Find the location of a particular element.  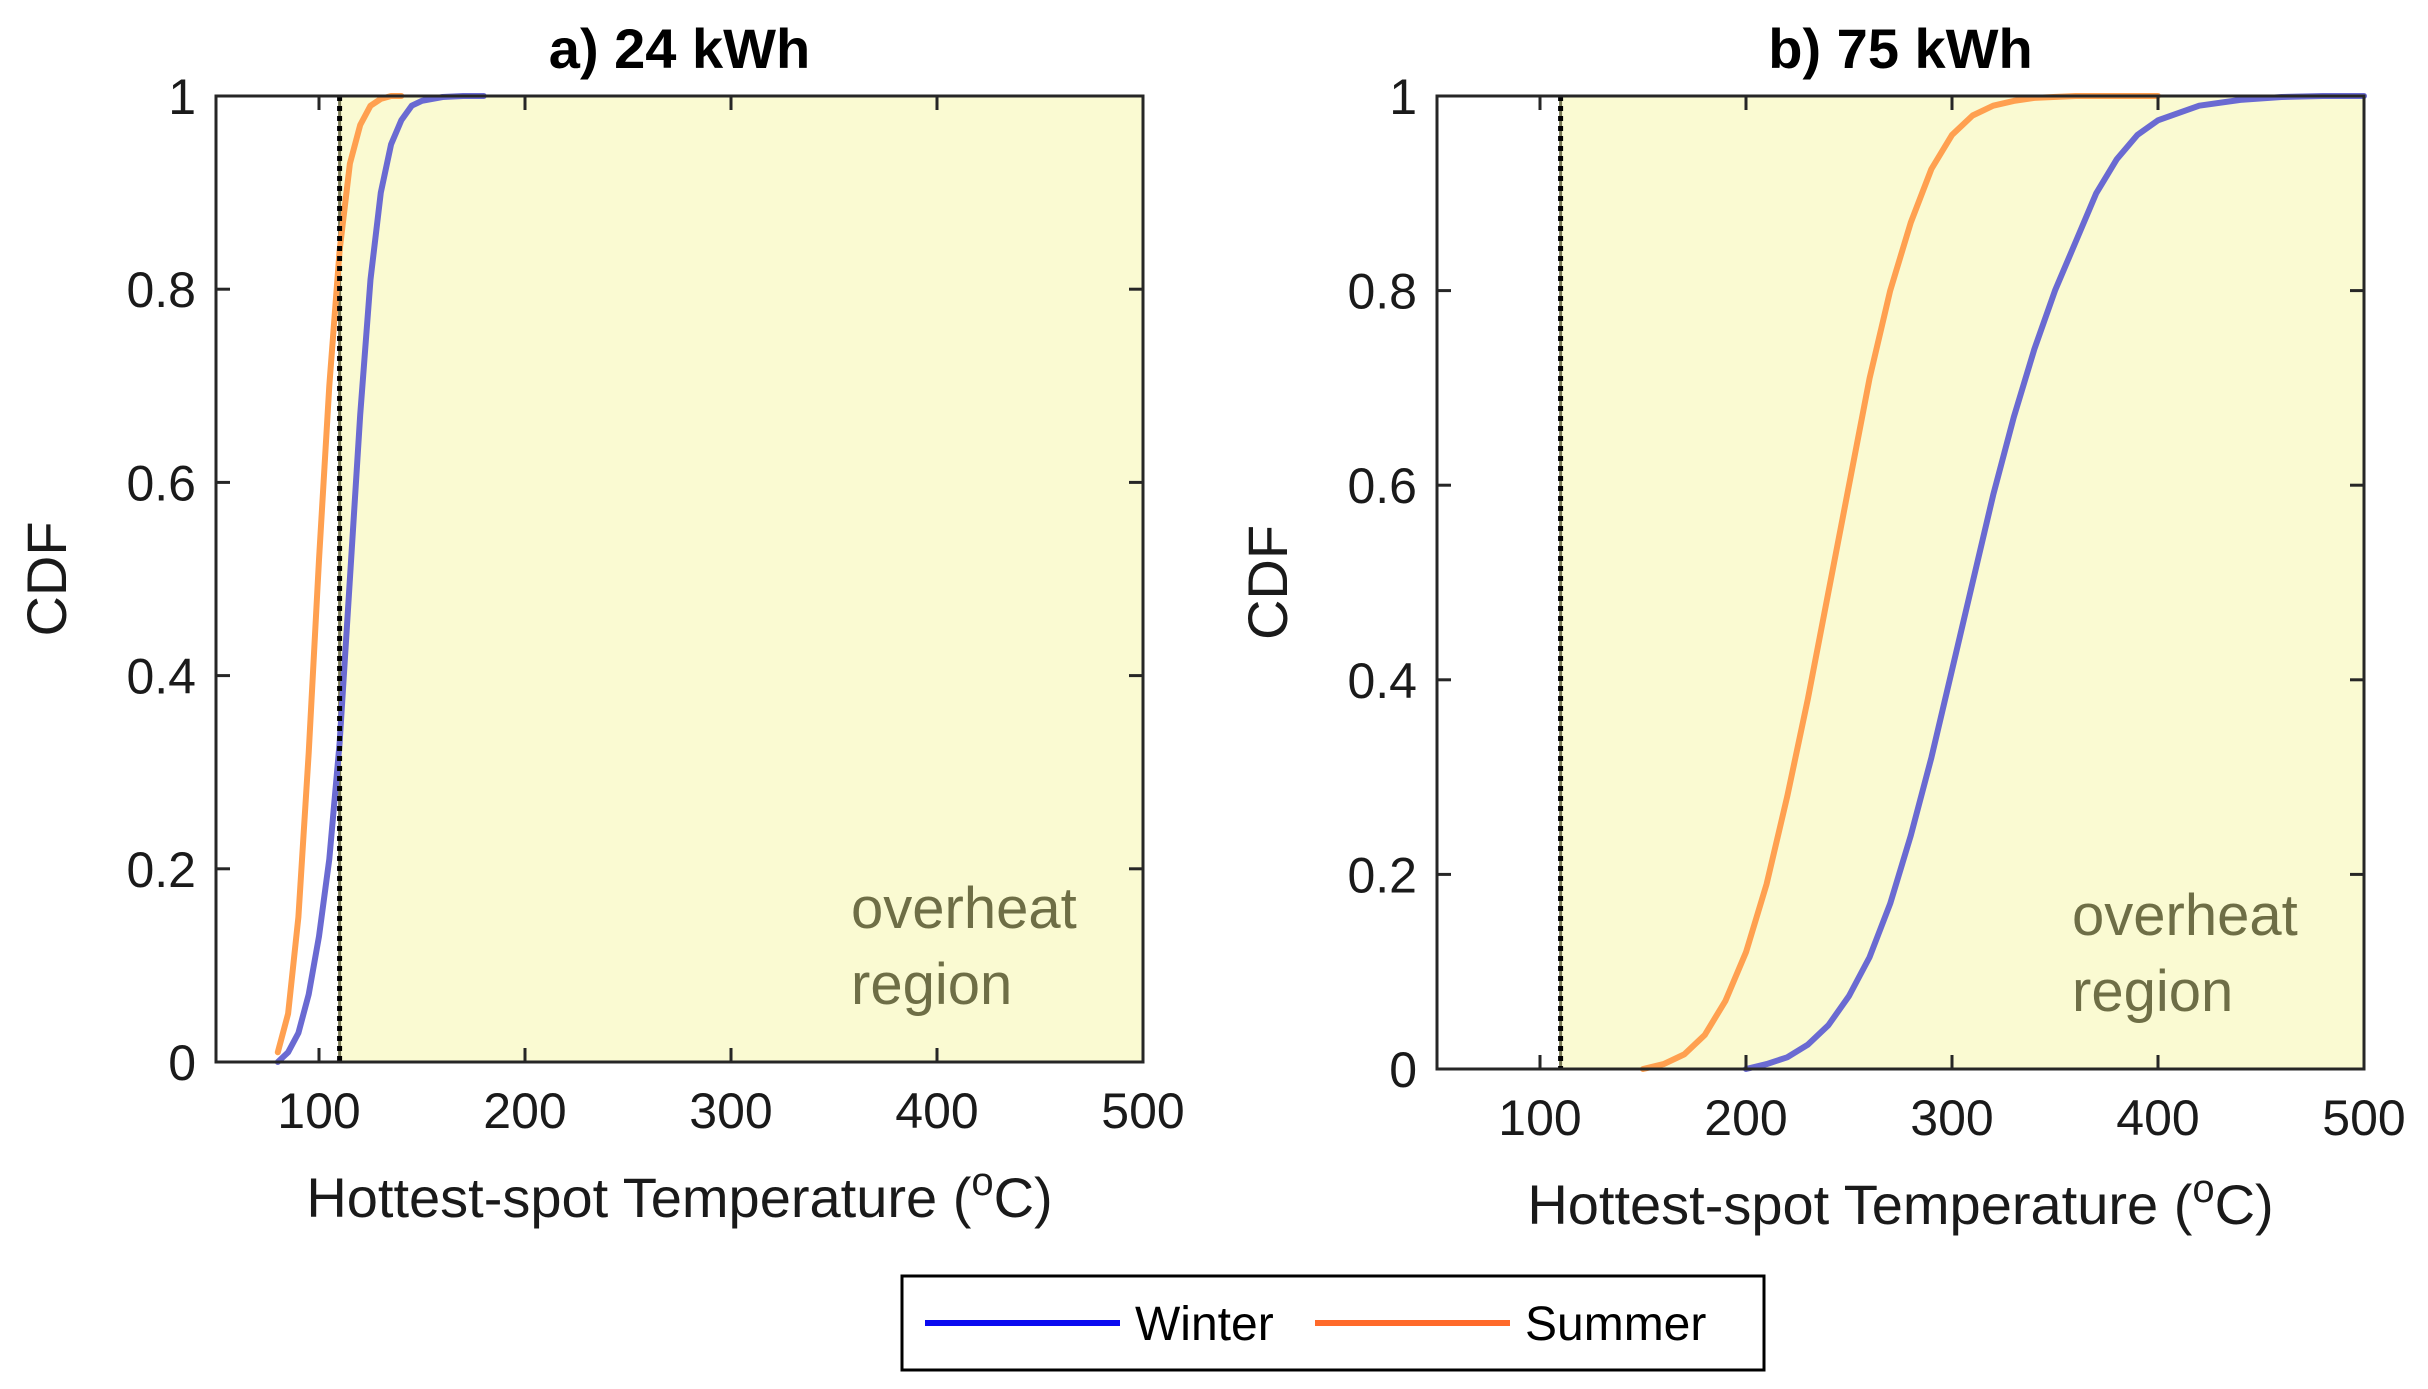

legend: Winter Summer is located at coordinates (1333, 1323).